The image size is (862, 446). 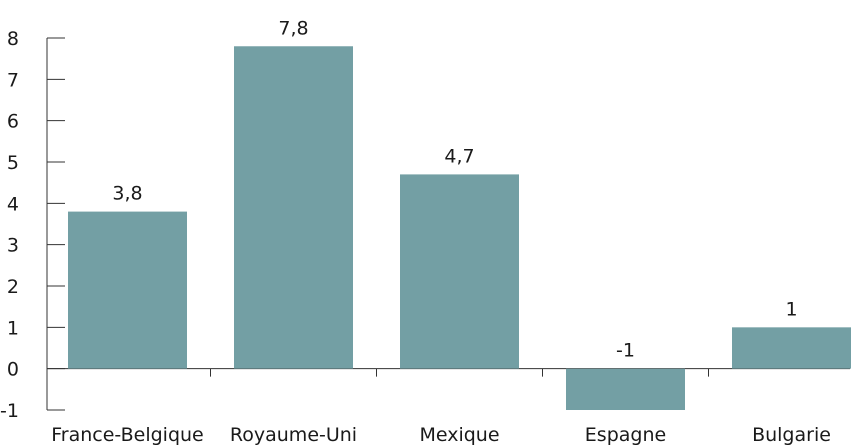 What do you see at coordinates (625, 435) in the screenshot?
I see `category-label: Espagne` at bounding box center [625, 435].